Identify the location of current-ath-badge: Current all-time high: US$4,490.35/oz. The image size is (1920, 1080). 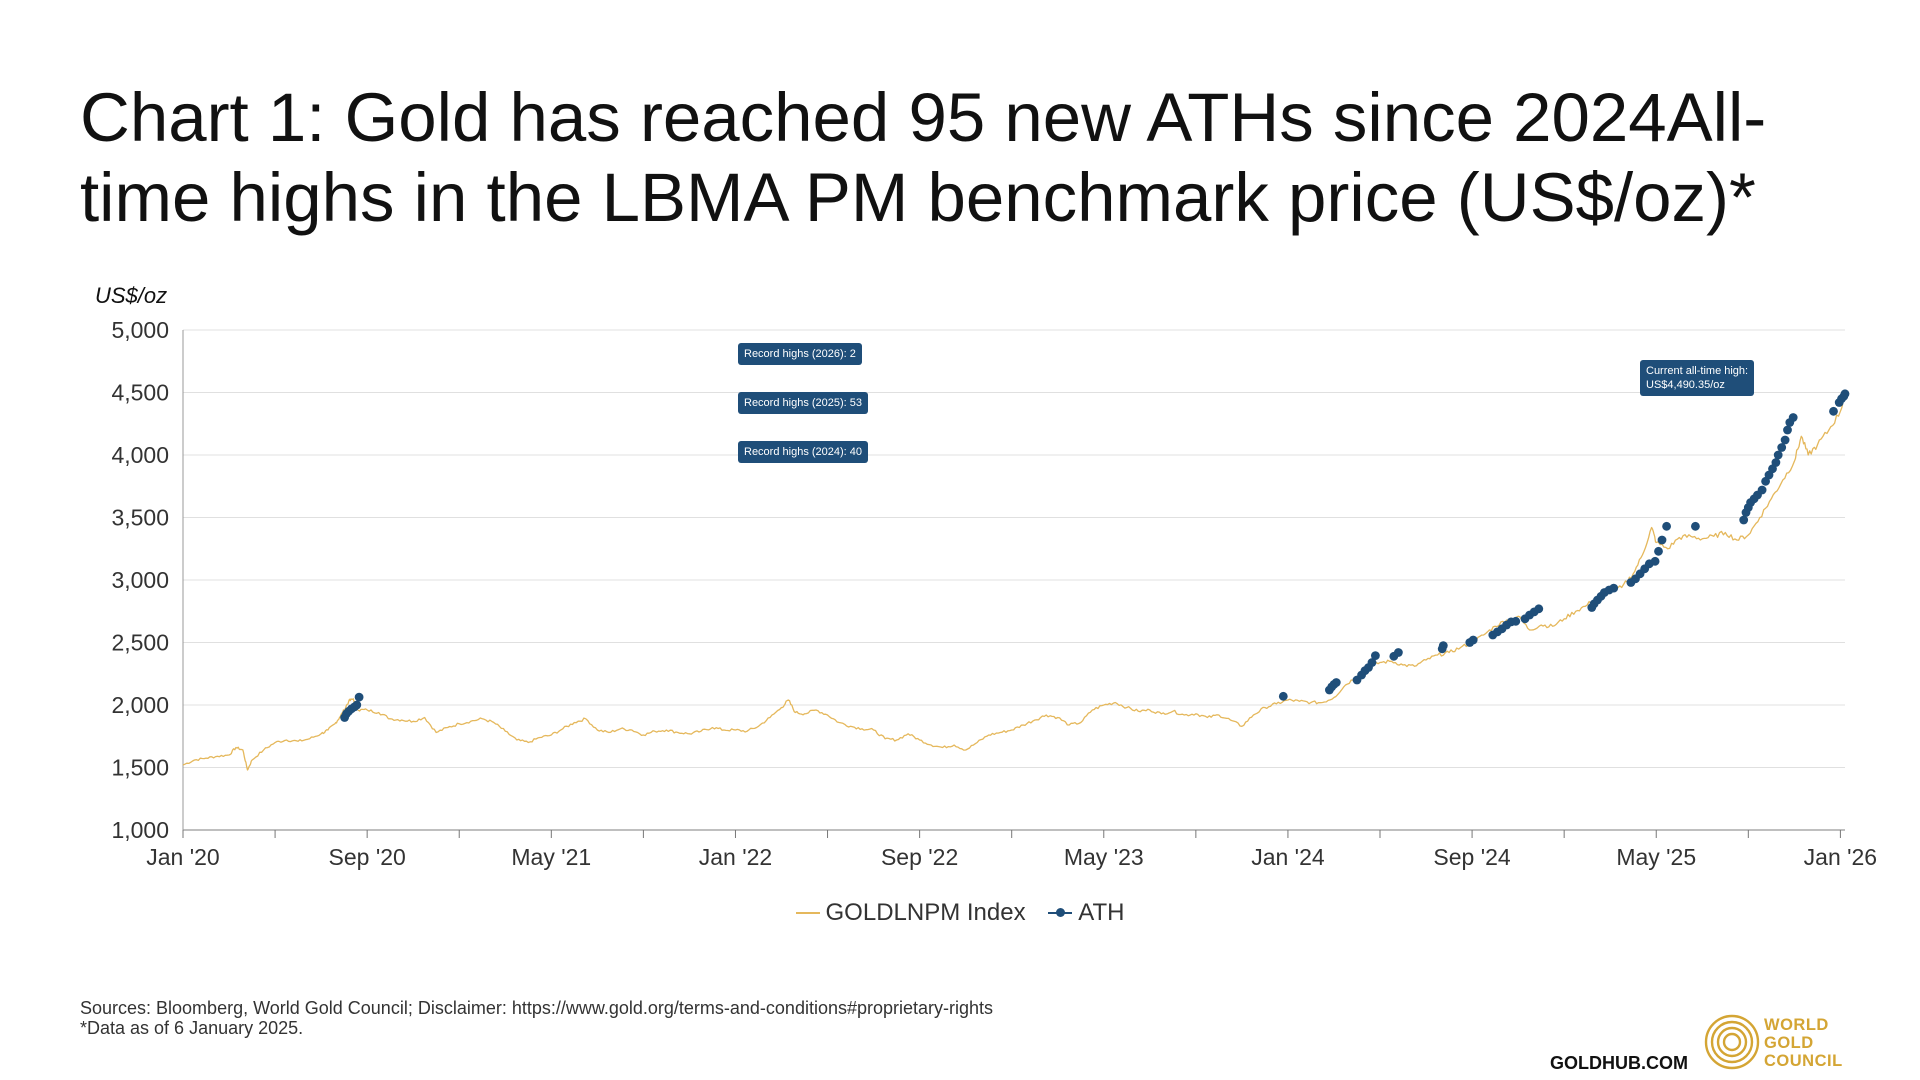
(1697, 378).